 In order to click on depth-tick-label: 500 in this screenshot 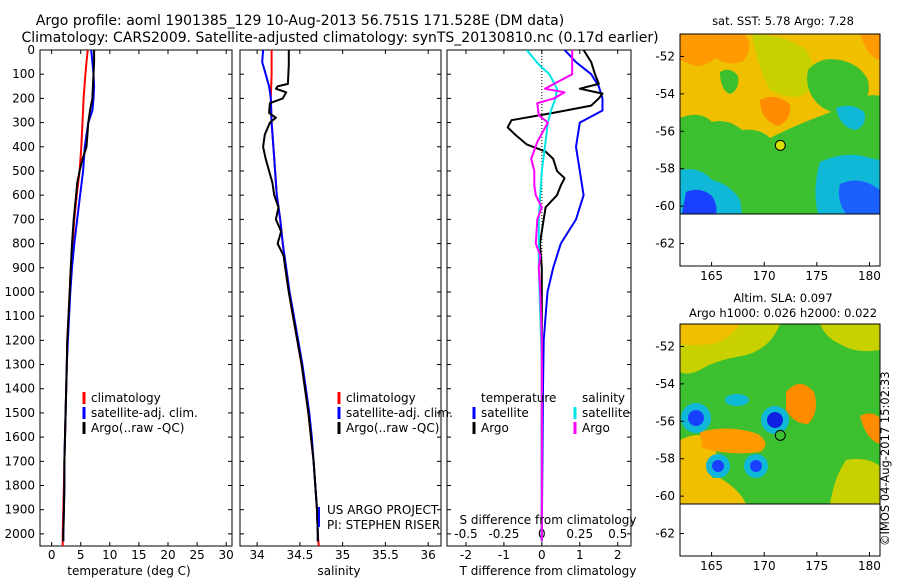, I will do `click(23, 171)`.